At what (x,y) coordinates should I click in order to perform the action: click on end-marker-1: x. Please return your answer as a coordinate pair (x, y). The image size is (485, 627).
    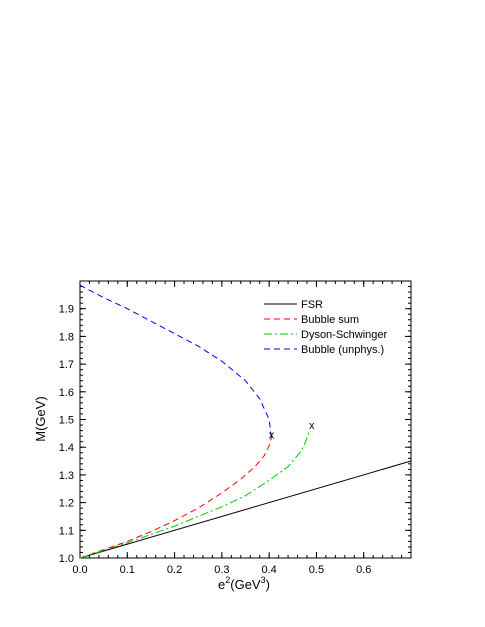
    Looking at the image, I should click on (312, 426).